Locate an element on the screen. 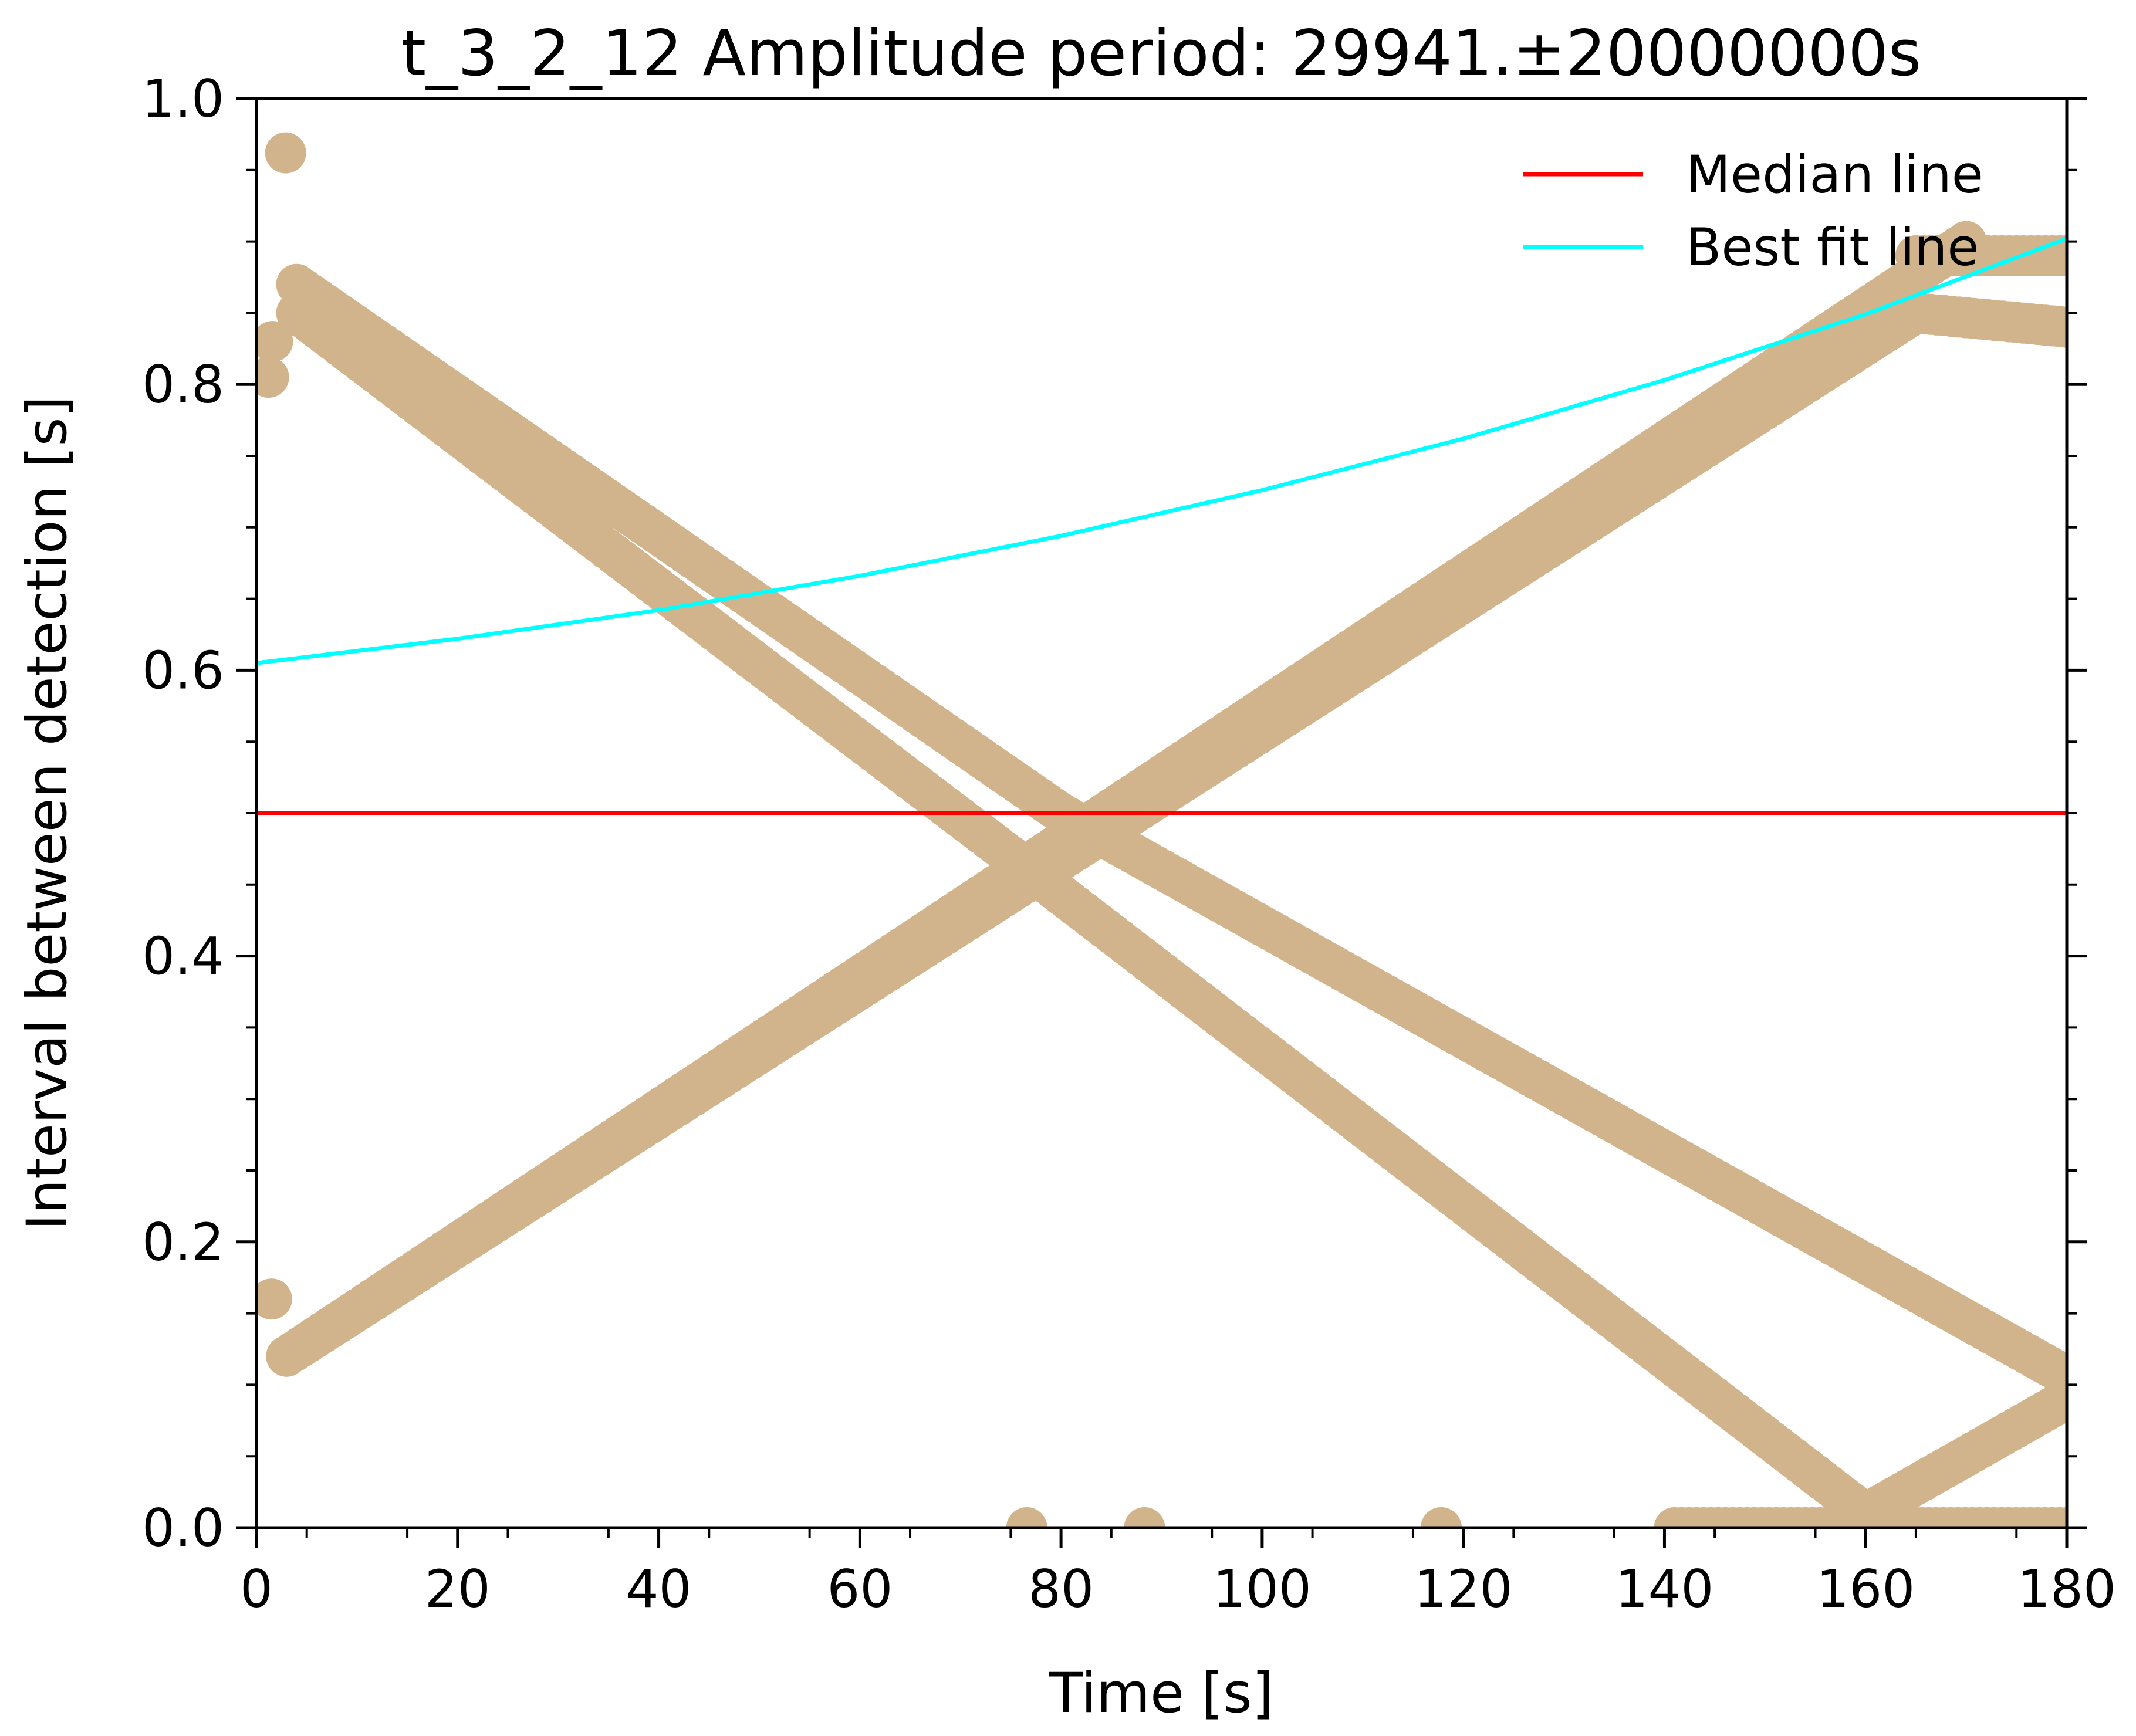  legend-label: Best fit line is located at coordinates (1832, 247).